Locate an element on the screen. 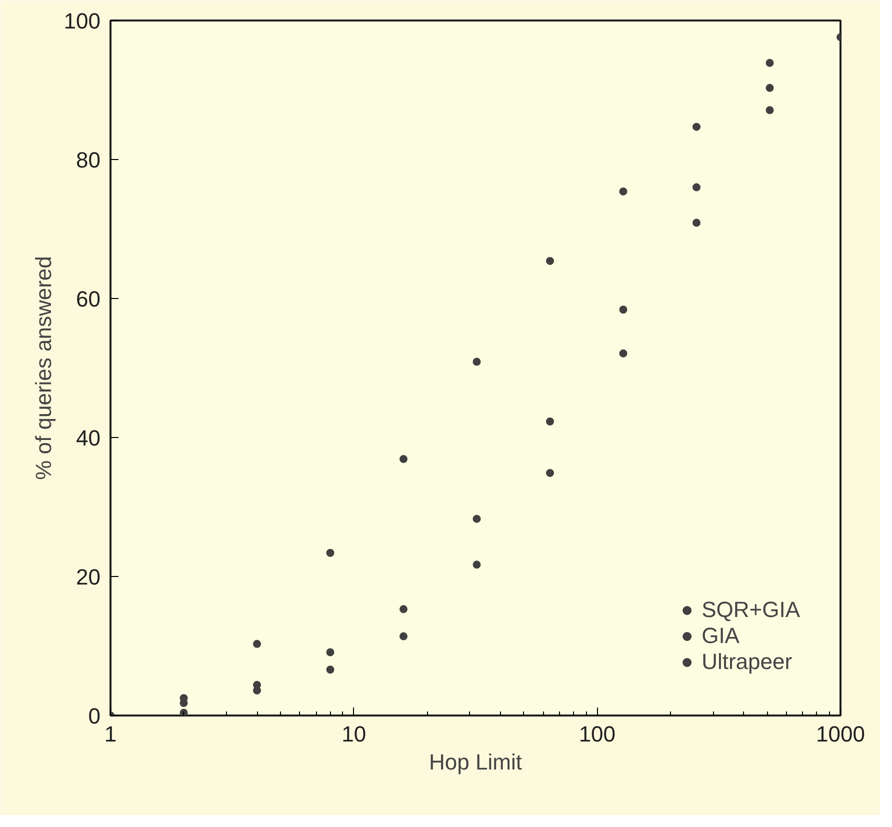 The width and height of the screenshot is (892, 827). legend-label: GIA is located at coordinates (721, 636).